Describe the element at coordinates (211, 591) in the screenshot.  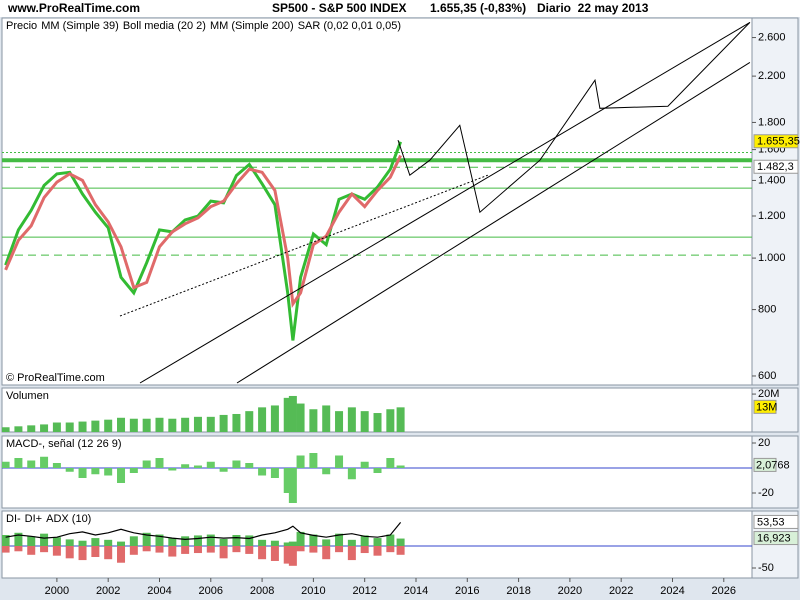
I see `x-tick-label: 2006` at that location.